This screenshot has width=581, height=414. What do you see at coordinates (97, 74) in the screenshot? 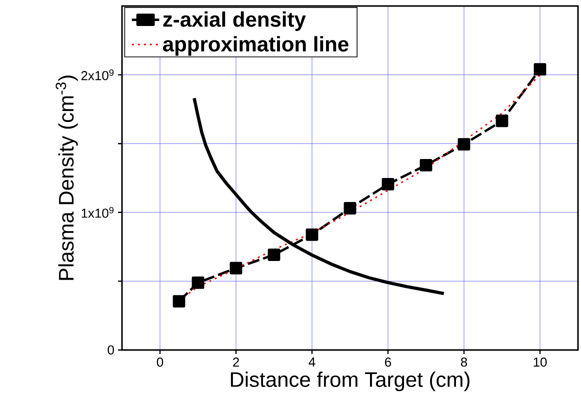
I see `y-tick-label: 2x10$^{9}$` at bounding box center [97, 74].